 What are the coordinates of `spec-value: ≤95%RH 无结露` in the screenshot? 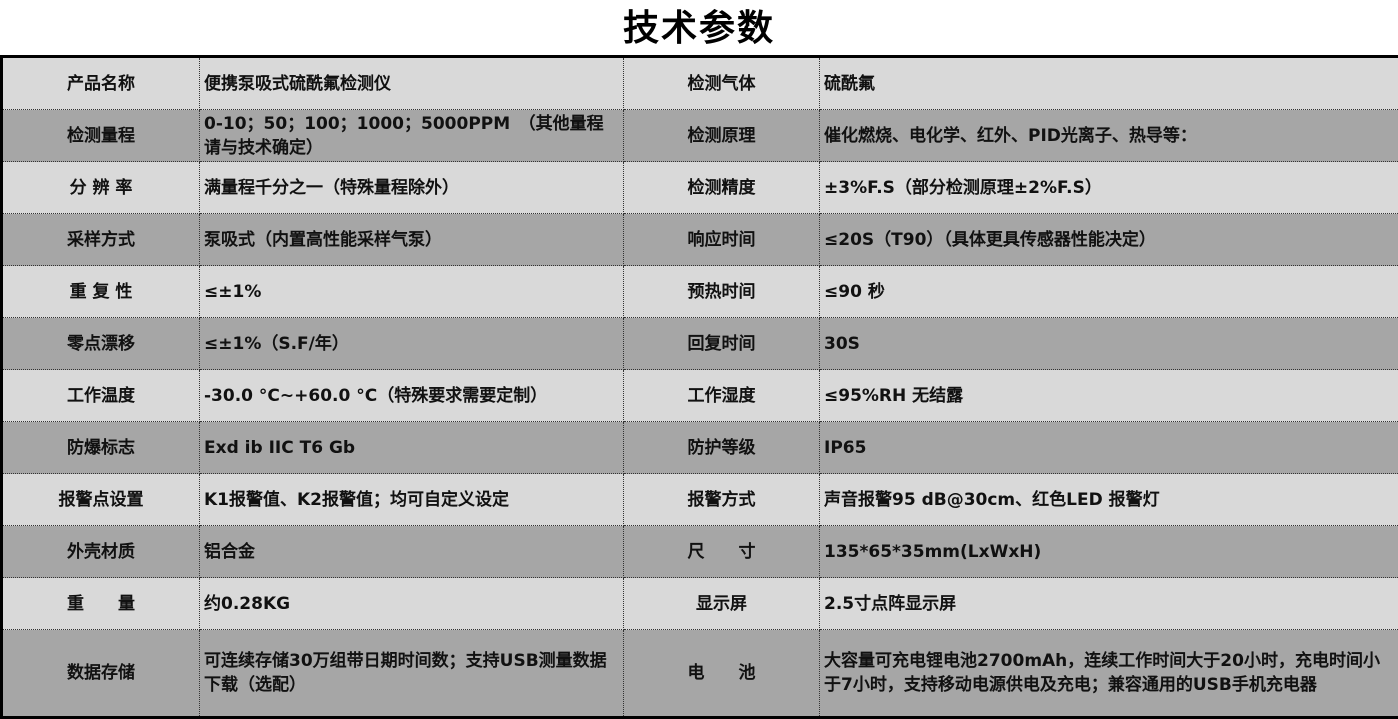 It's located at (1109, 396).